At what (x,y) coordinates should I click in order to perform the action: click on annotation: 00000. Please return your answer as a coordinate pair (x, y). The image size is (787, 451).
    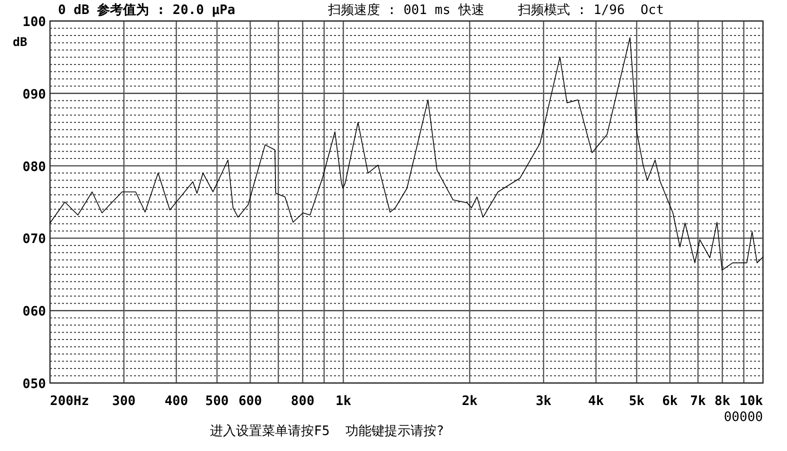
    Looking at the image, I should click on (743, 417).